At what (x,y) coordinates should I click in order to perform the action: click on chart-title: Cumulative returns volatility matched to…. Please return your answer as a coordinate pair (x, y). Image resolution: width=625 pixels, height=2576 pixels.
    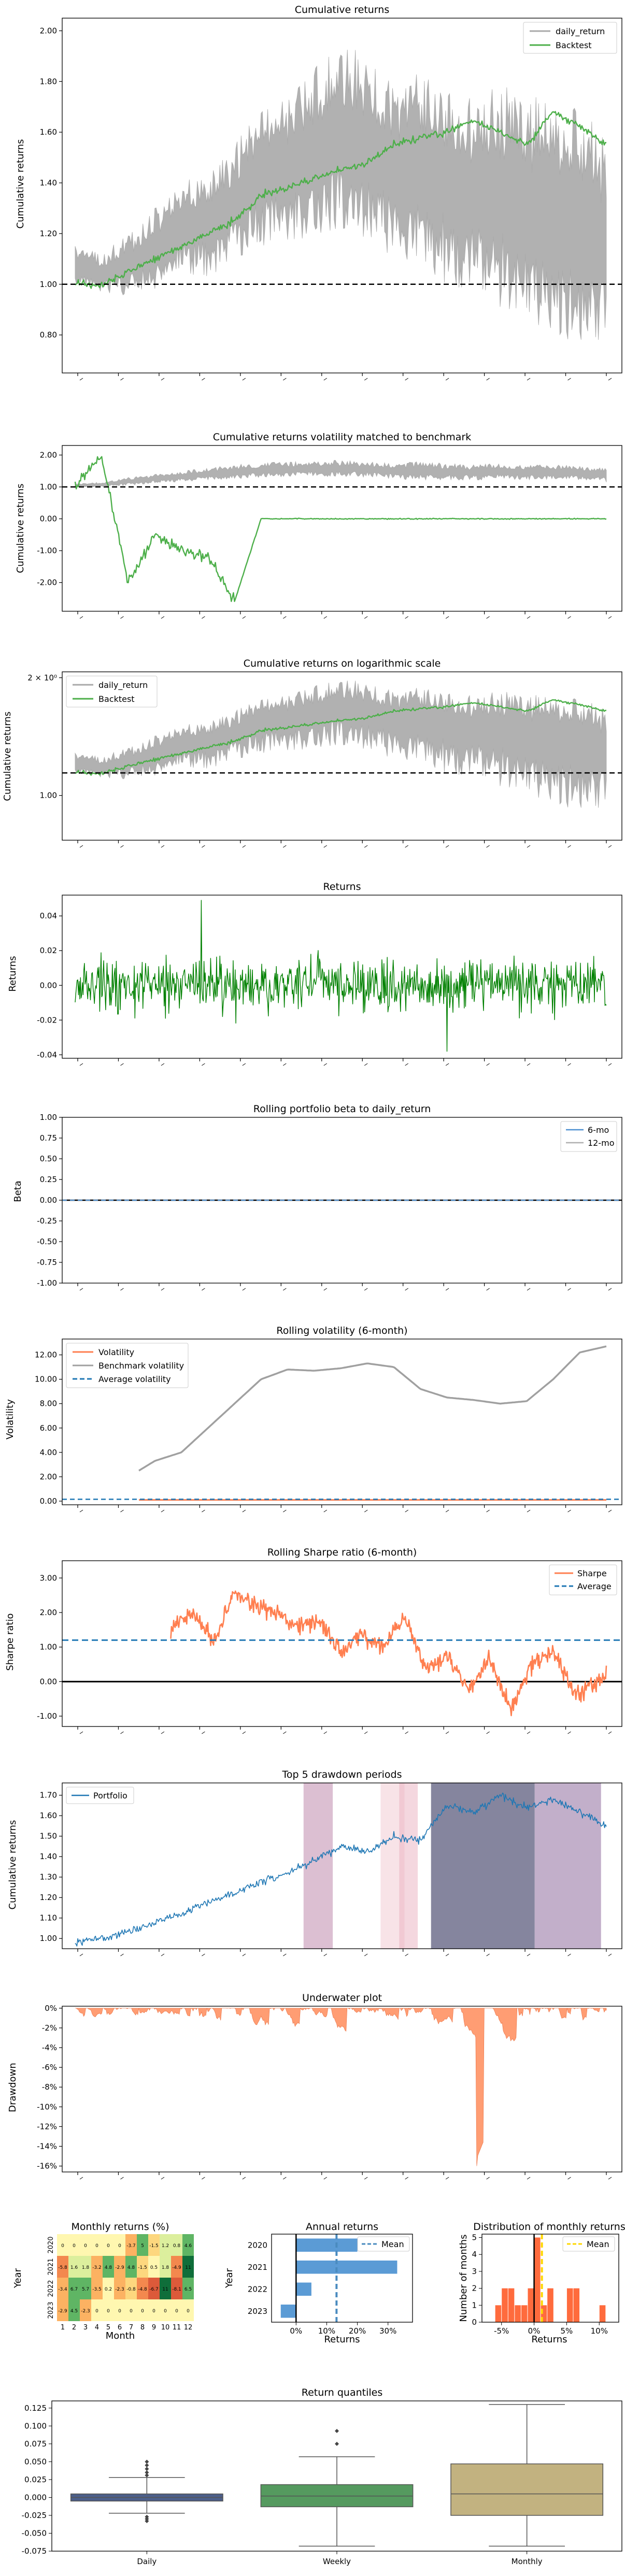
    Looking at the image, I should click on (343, 437).